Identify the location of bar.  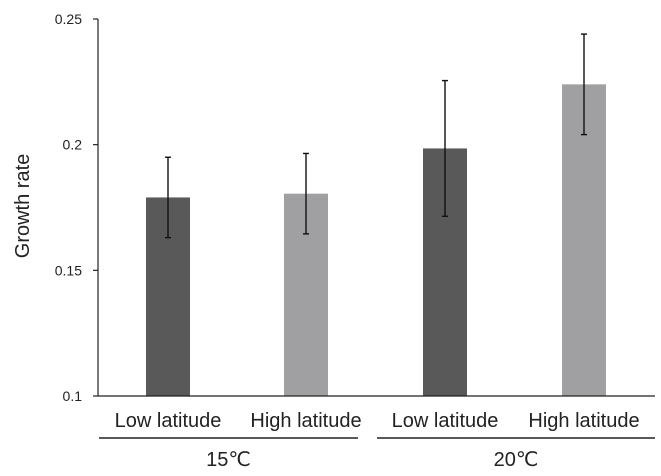
(584, 240).